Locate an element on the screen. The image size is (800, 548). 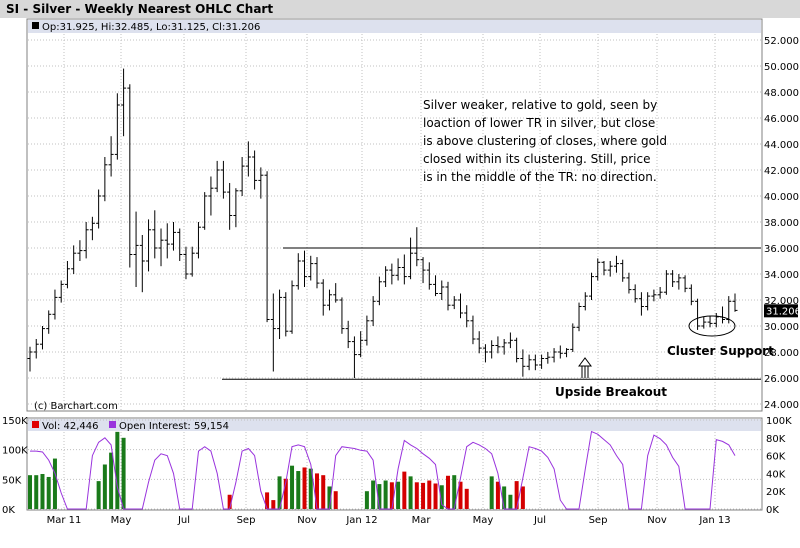
price-tick-label: 46.000 is located at coordinates (781, 119).